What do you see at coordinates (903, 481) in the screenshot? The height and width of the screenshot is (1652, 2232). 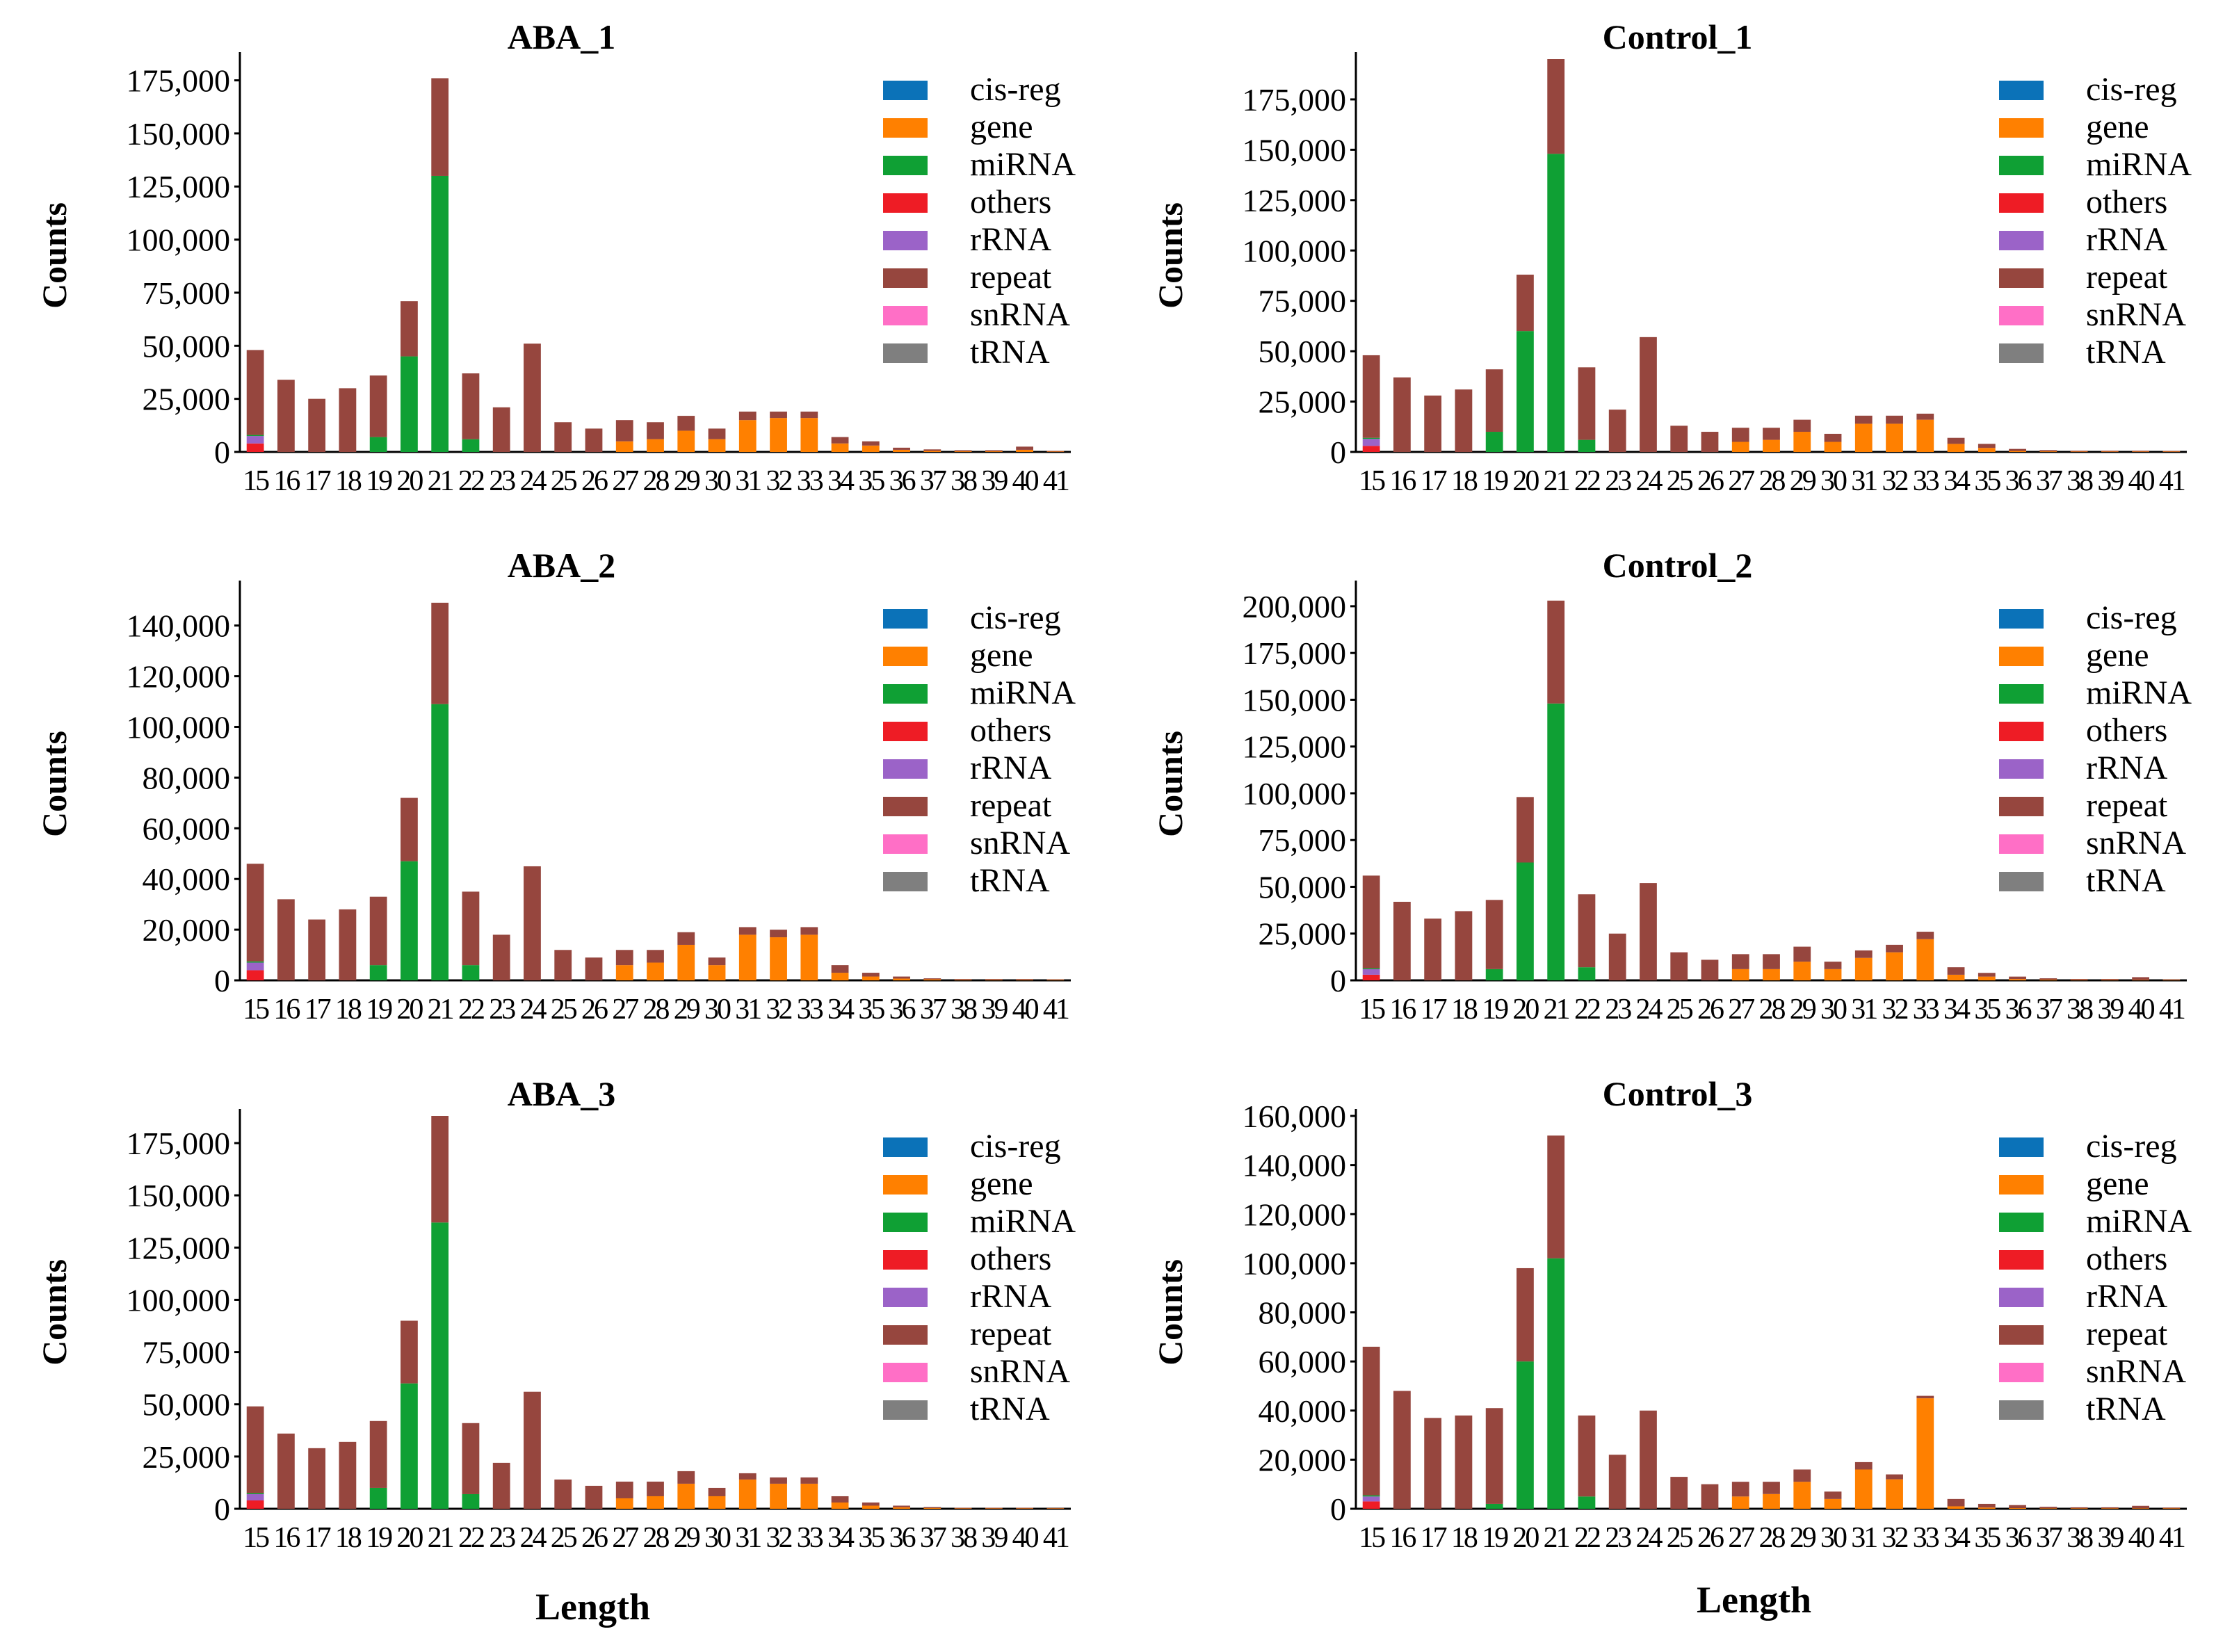 I see `x-tick-label: 36` at bounding box center [903, 481].